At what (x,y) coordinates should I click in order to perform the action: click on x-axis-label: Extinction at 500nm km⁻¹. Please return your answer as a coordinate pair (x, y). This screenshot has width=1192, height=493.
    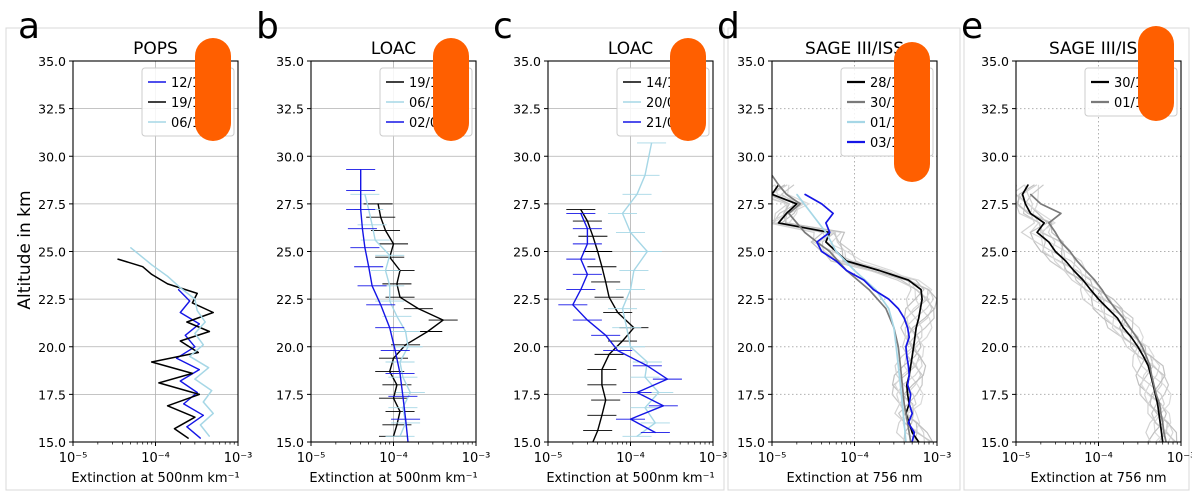
    Looking at the image, I should click on (393, 478).